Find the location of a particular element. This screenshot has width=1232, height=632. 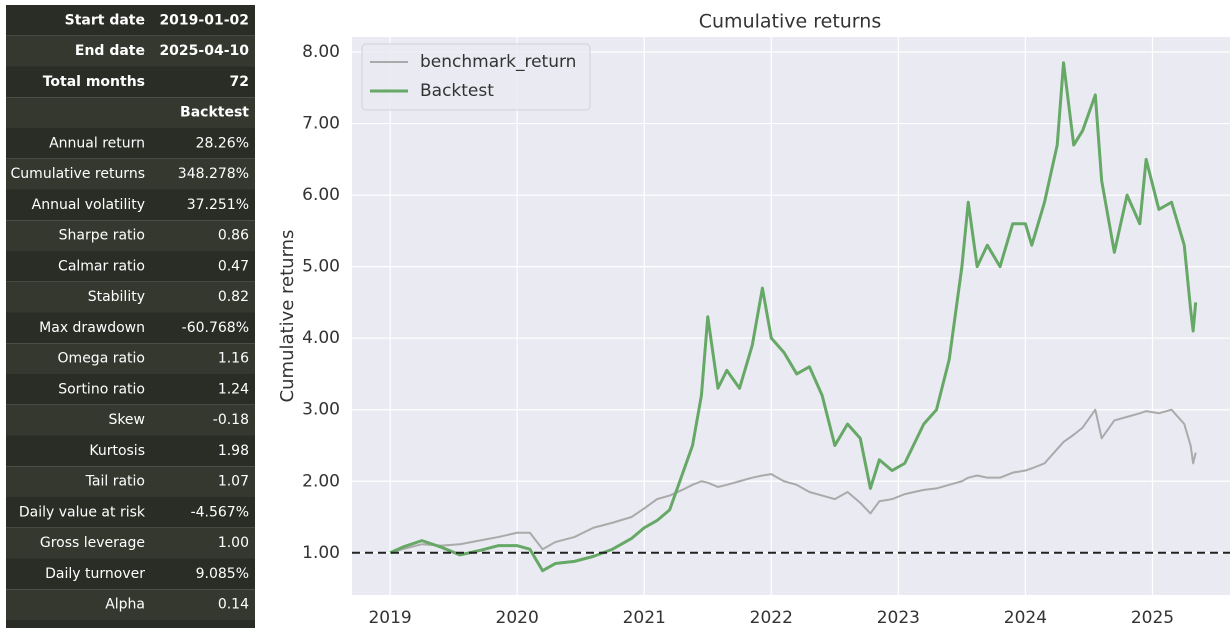

row-label: Annual return is located at coordinates (97, 143).